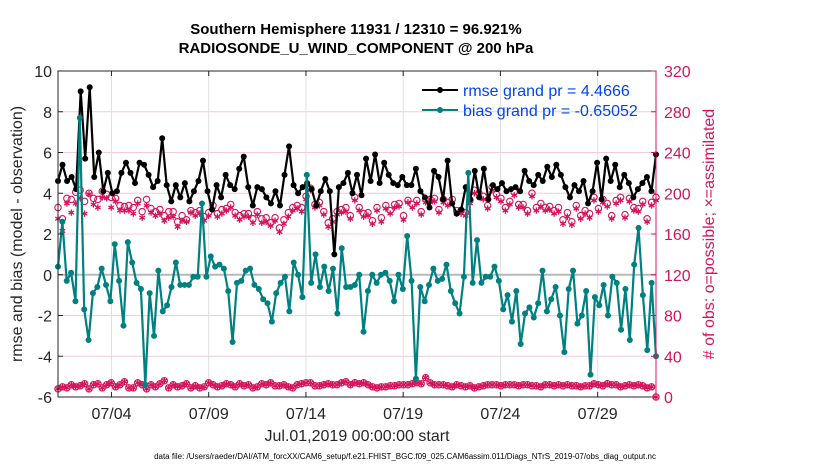 This screenshot has width=830, height=470. I want to click on y-tick-label-left: 2, so click(47, 235).